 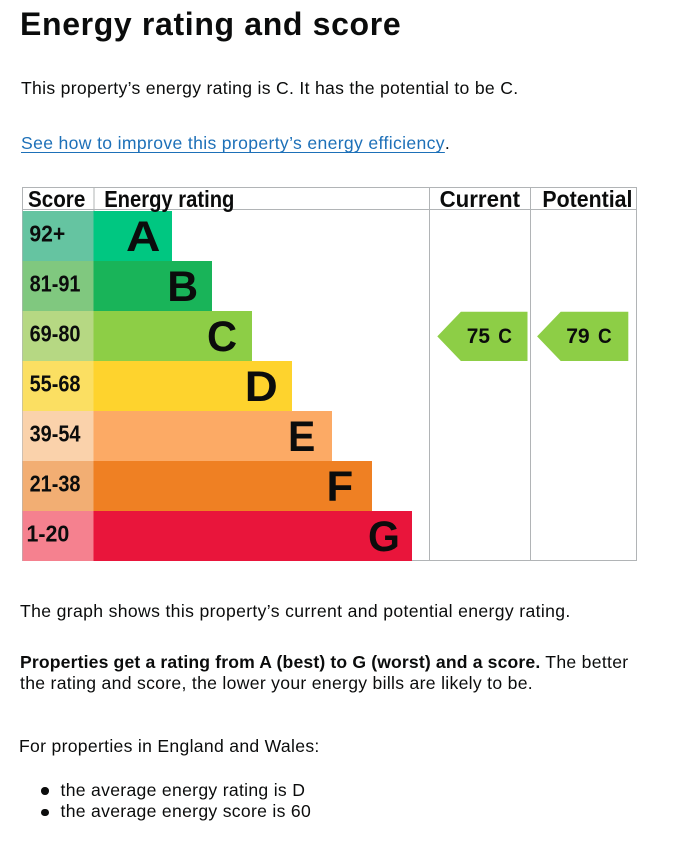 What do you see at coordinates (339, 486) in the screenshot?
I see `svg-text: F` at bounding box center [339, 486].